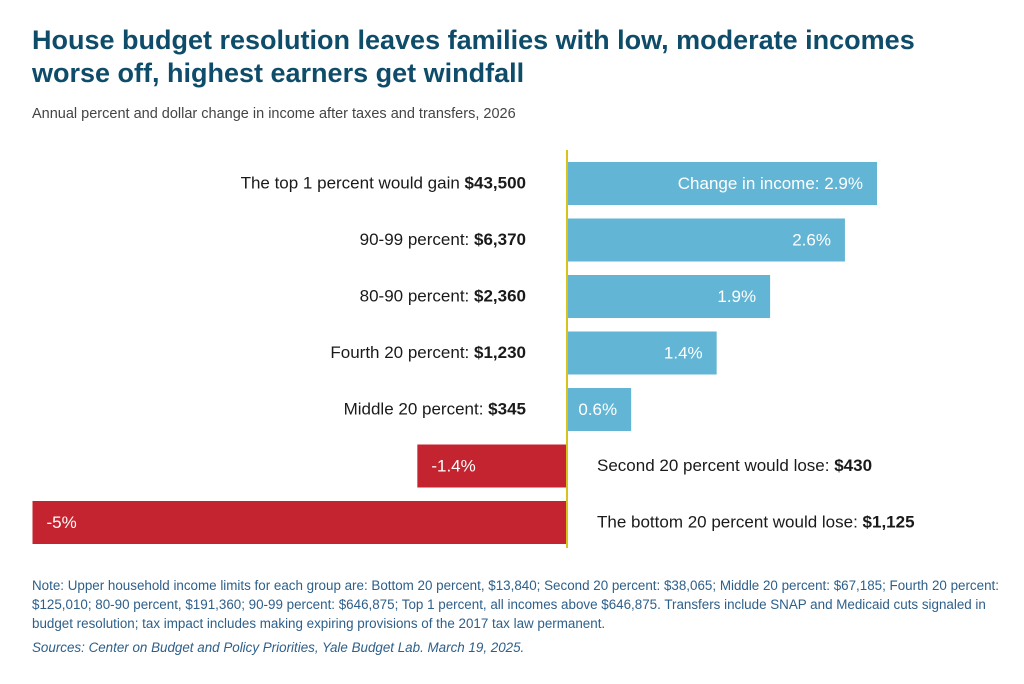  I want to click on value-label-4: 0.6%, so click(597, 409).